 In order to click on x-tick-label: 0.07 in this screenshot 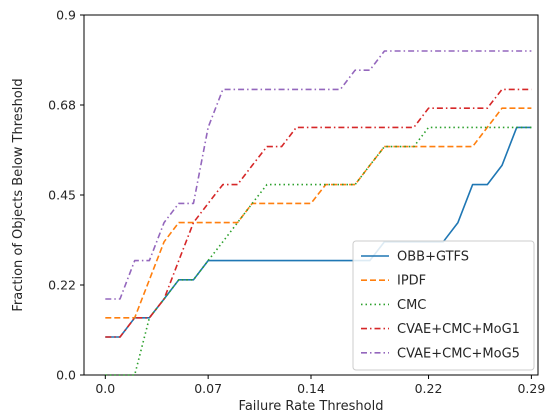, I will do `click(208, 388)`.